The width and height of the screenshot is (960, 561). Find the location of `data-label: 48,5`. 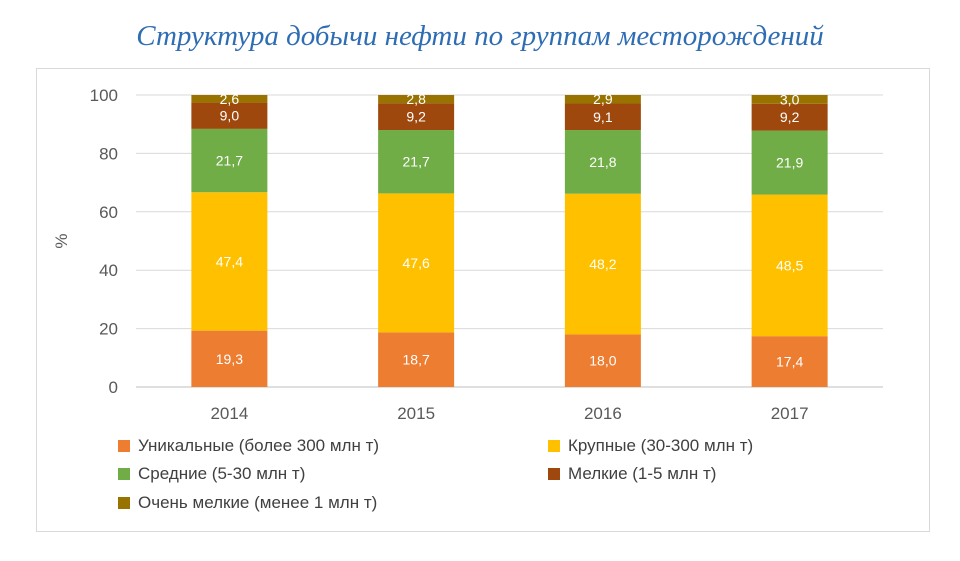

data-label: 48,5 is located at coordinates (789, 265).